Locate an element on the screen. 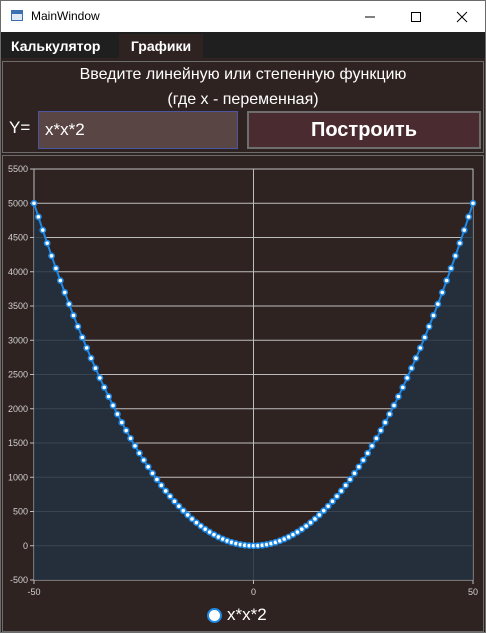  y-tick-label: 3500 is located at coordinates (18, 306).